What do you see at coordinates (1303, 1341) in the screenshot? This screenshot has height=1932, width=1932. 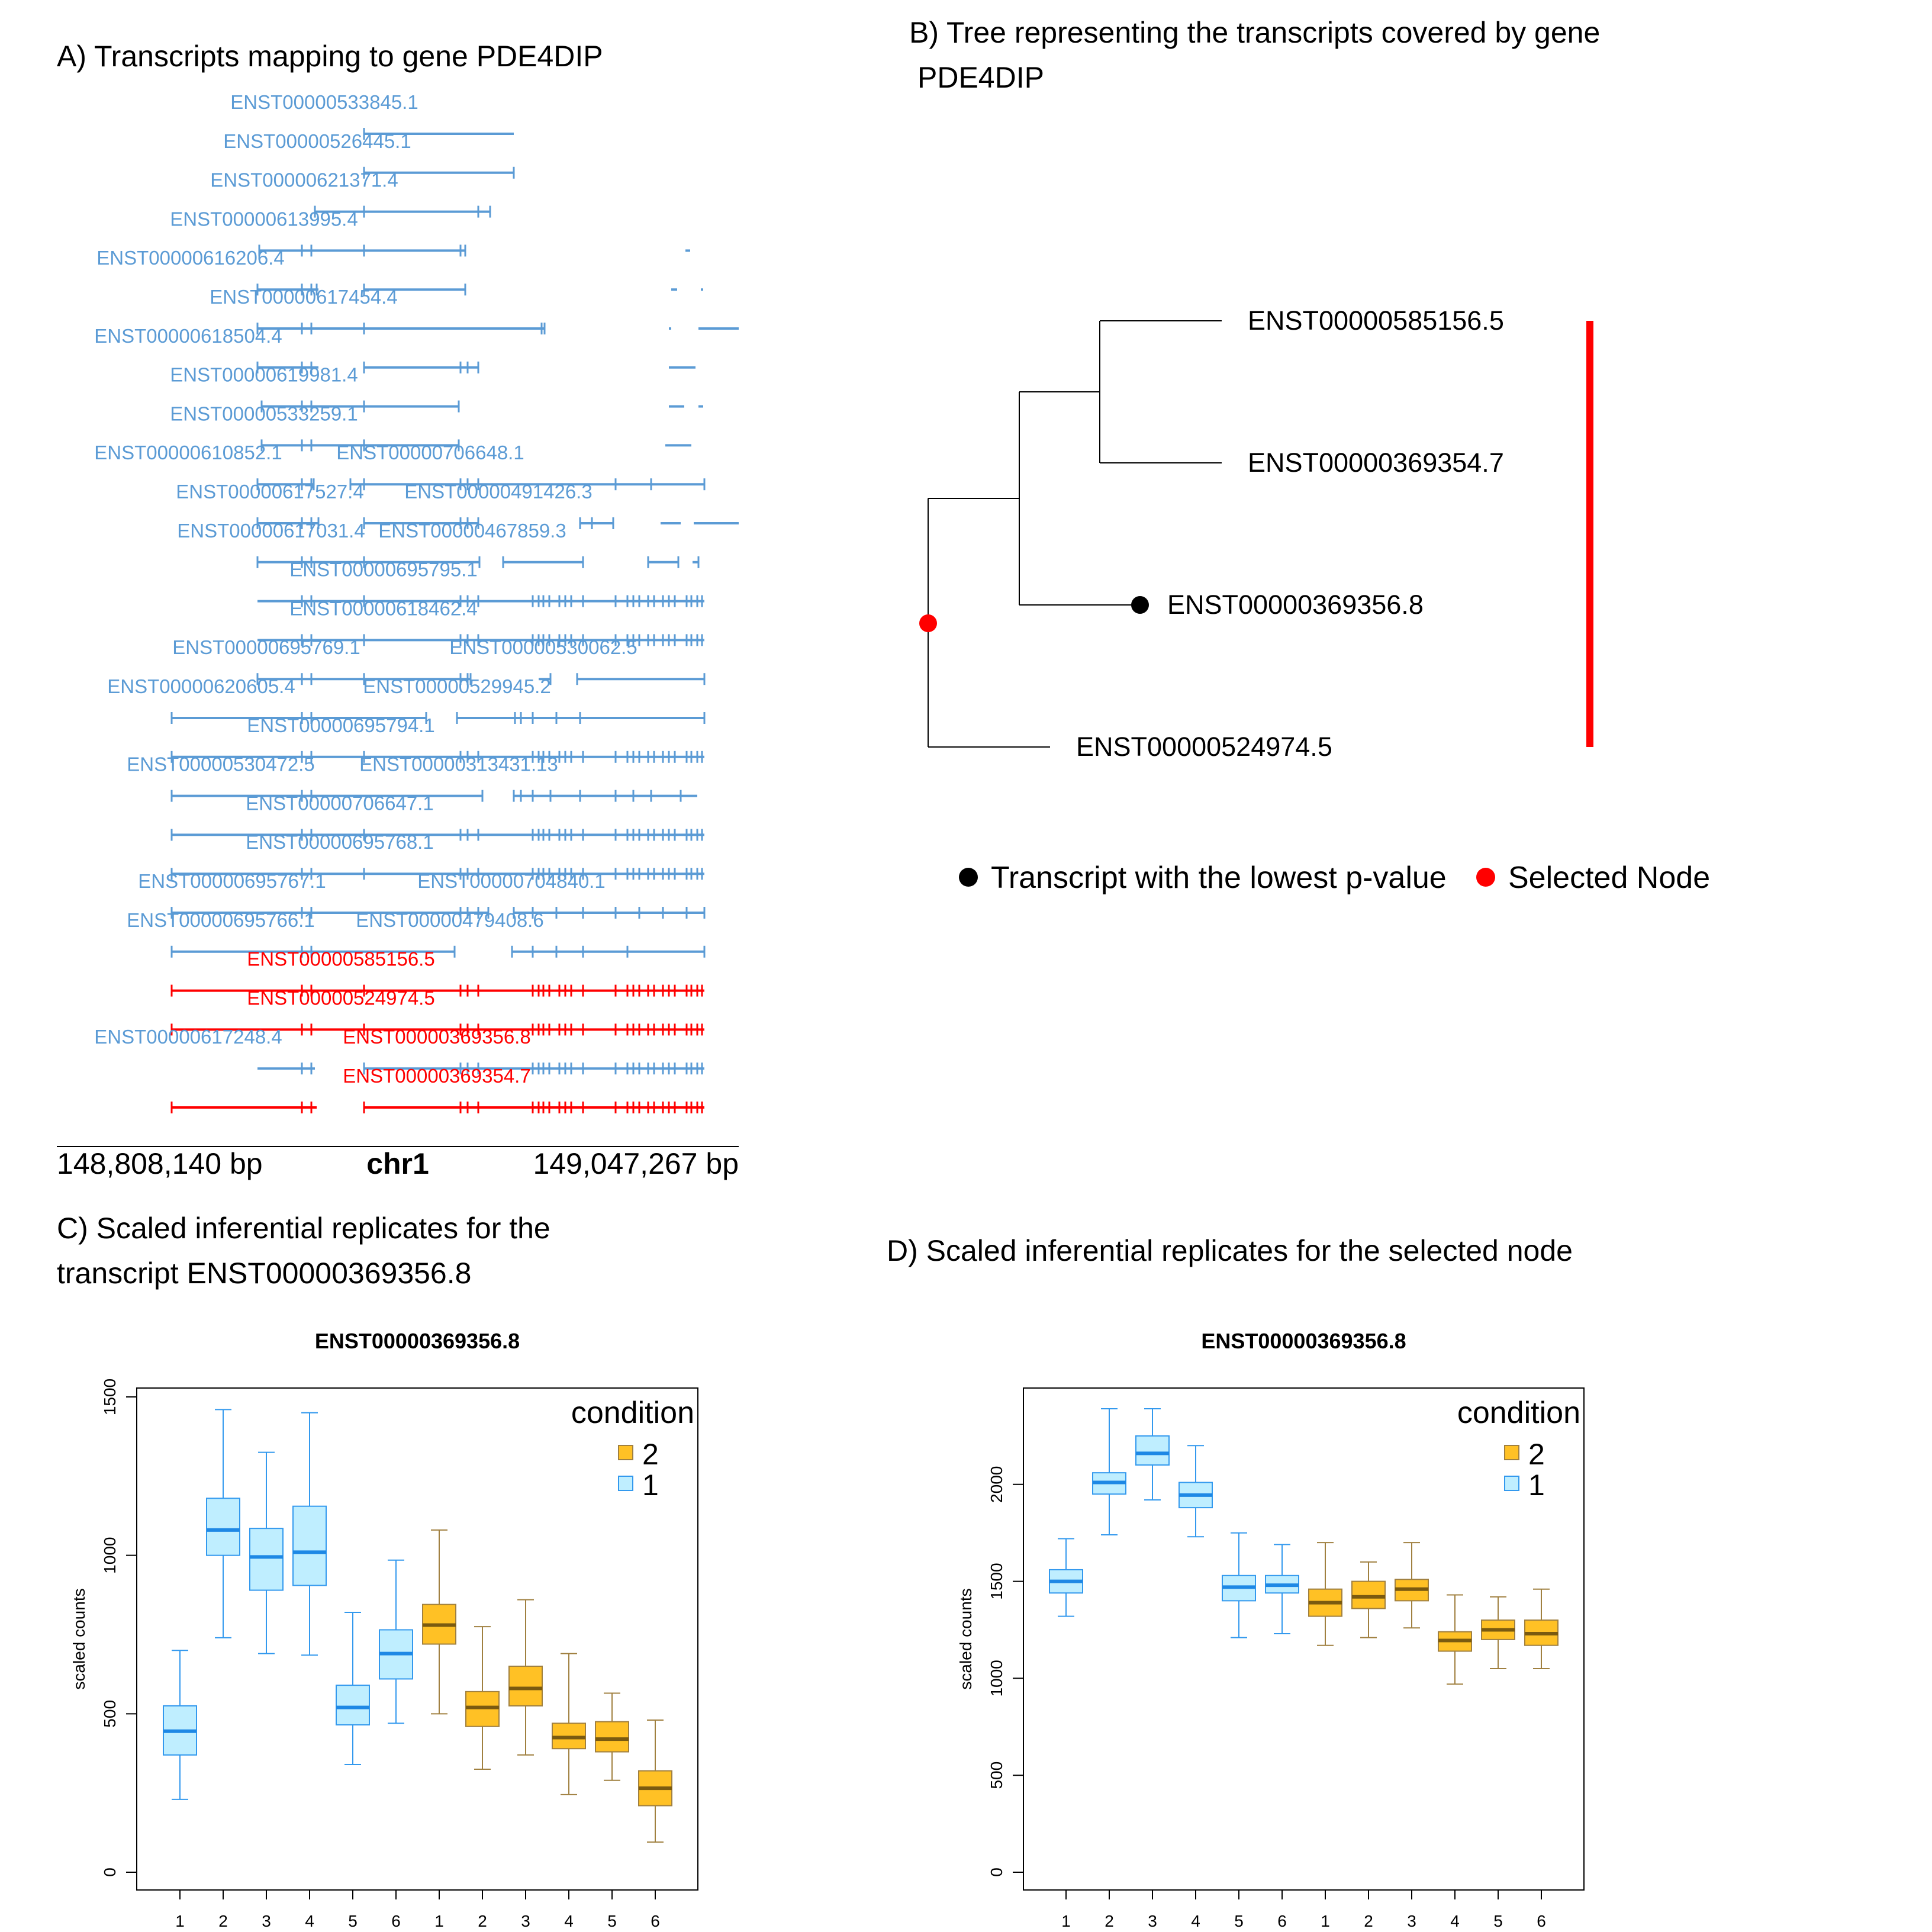 I see `boxplot-title: ENST00000369356.8` at bounding box center [1303, 1341].